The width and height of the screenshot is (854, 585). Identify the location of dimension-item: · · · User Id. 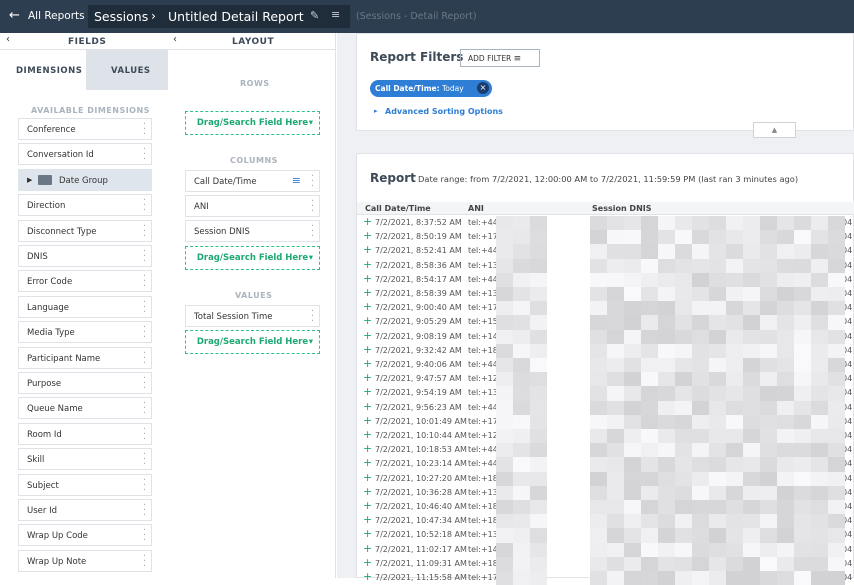
(85, 510).